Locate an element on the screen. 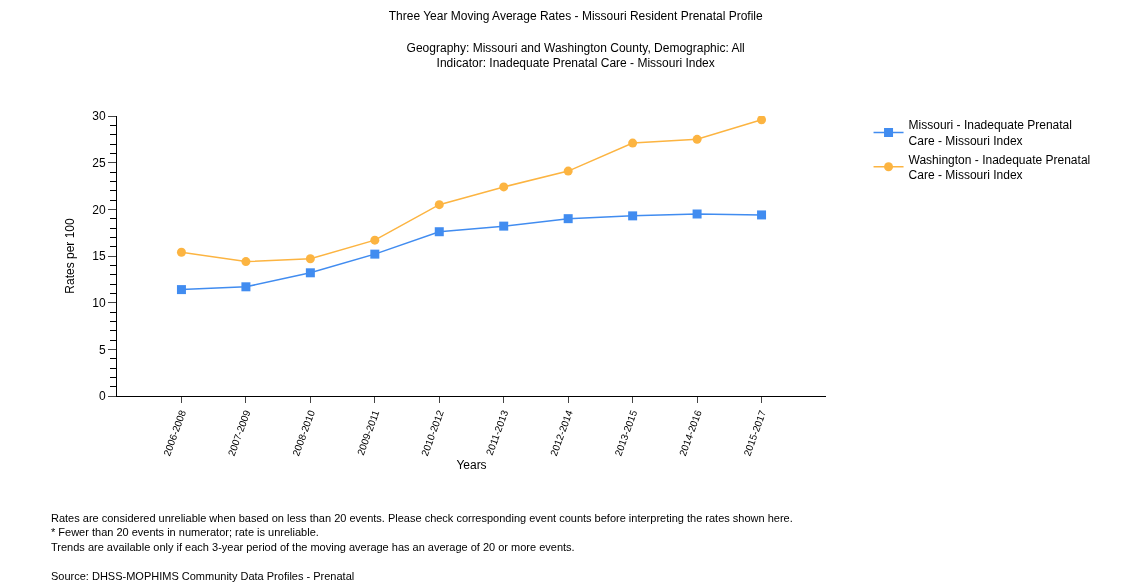  y-tick-label: 5 is located at coordinates (102, 349).